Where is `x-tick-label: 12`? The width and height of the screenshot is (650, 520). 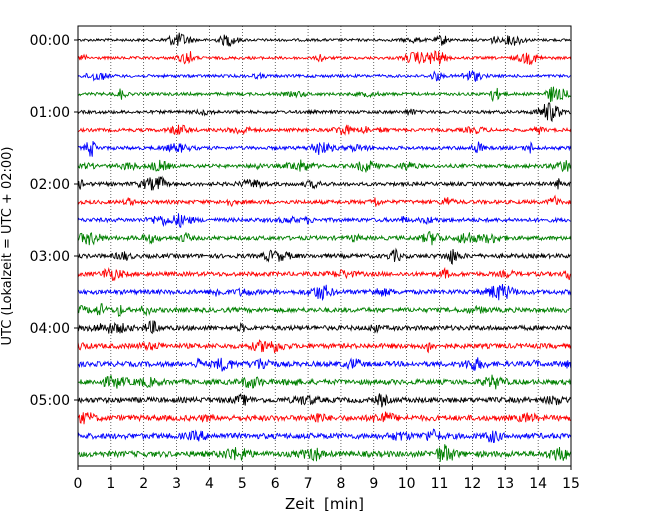 x-tick-label: 12 is located at coordinates (472, 484).